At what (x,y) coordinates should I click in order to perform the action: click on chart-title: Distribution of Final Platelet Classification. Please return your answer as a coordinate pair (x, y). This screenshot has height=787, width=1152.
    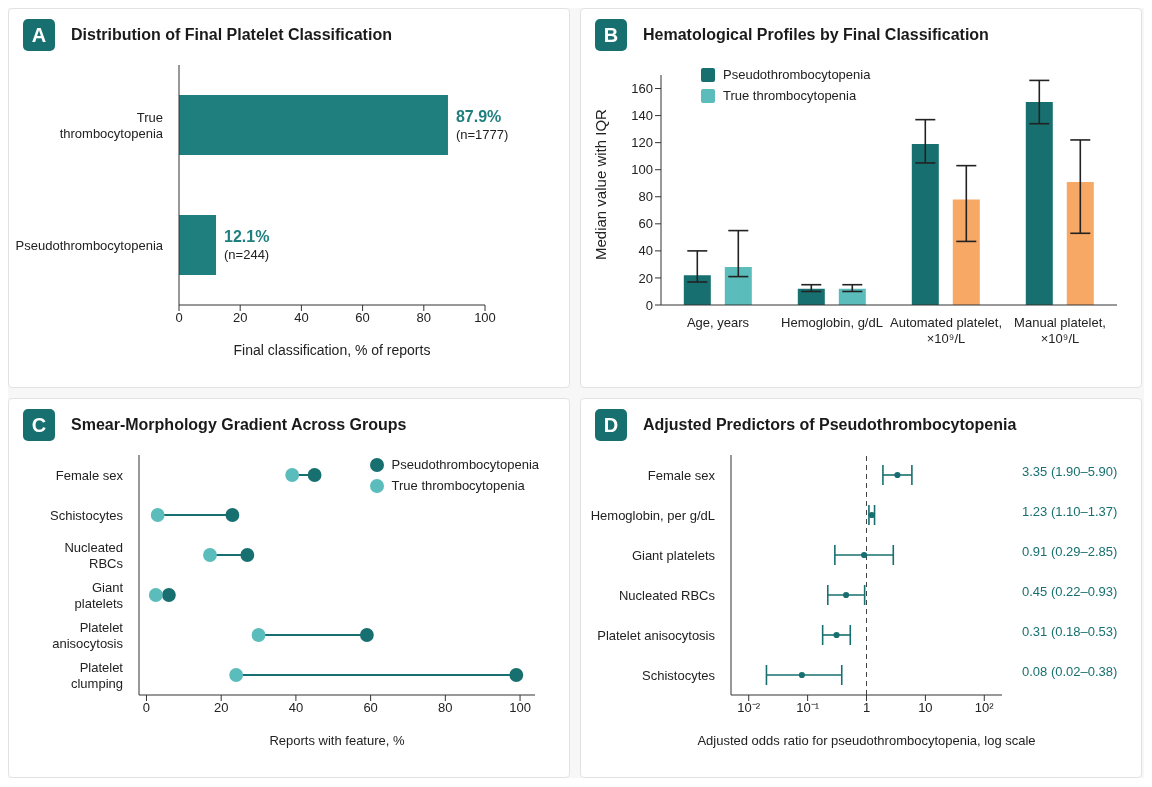
    Looking at the image, I should click on (231, 35).